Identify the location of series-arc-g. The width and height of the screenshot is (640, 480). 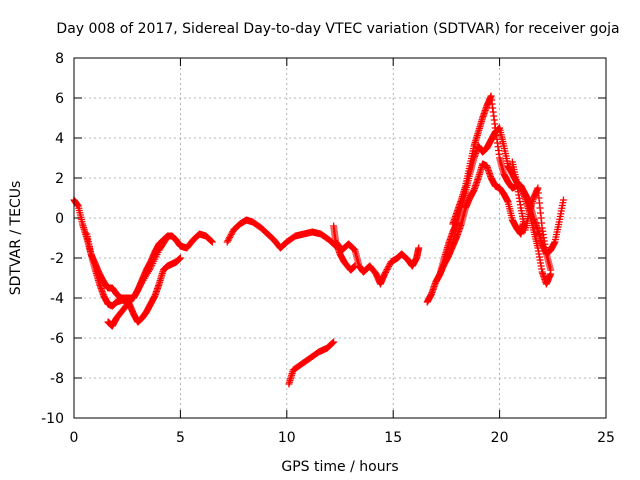
(311, 363).